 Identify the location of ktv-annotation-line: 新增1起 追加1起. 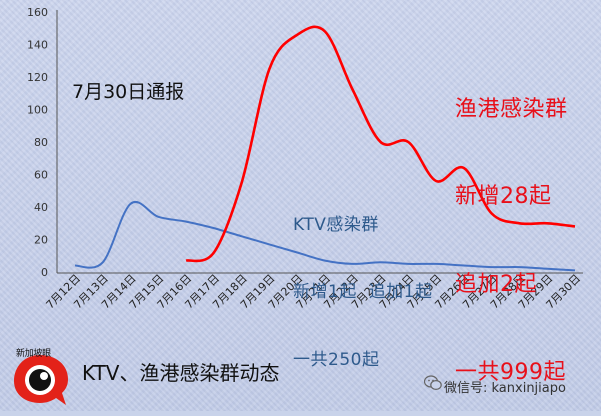
(363, 292).